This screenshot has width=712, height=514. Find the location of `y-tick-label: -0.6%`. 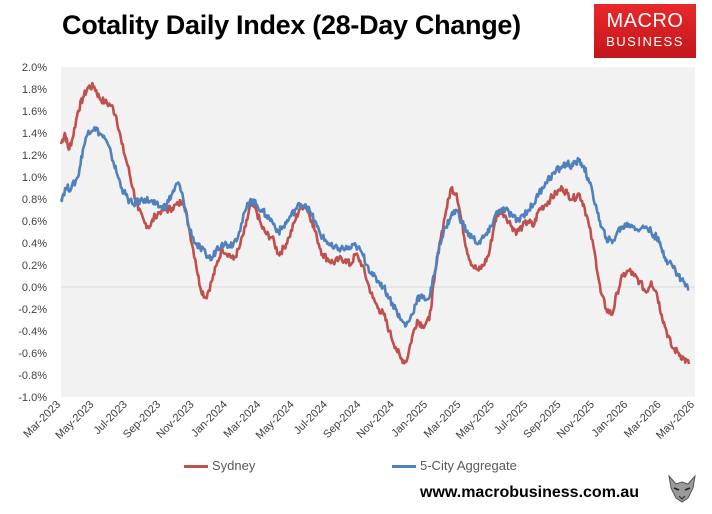

y-tick-label: -0.6% is located at coordinates (32, 354).